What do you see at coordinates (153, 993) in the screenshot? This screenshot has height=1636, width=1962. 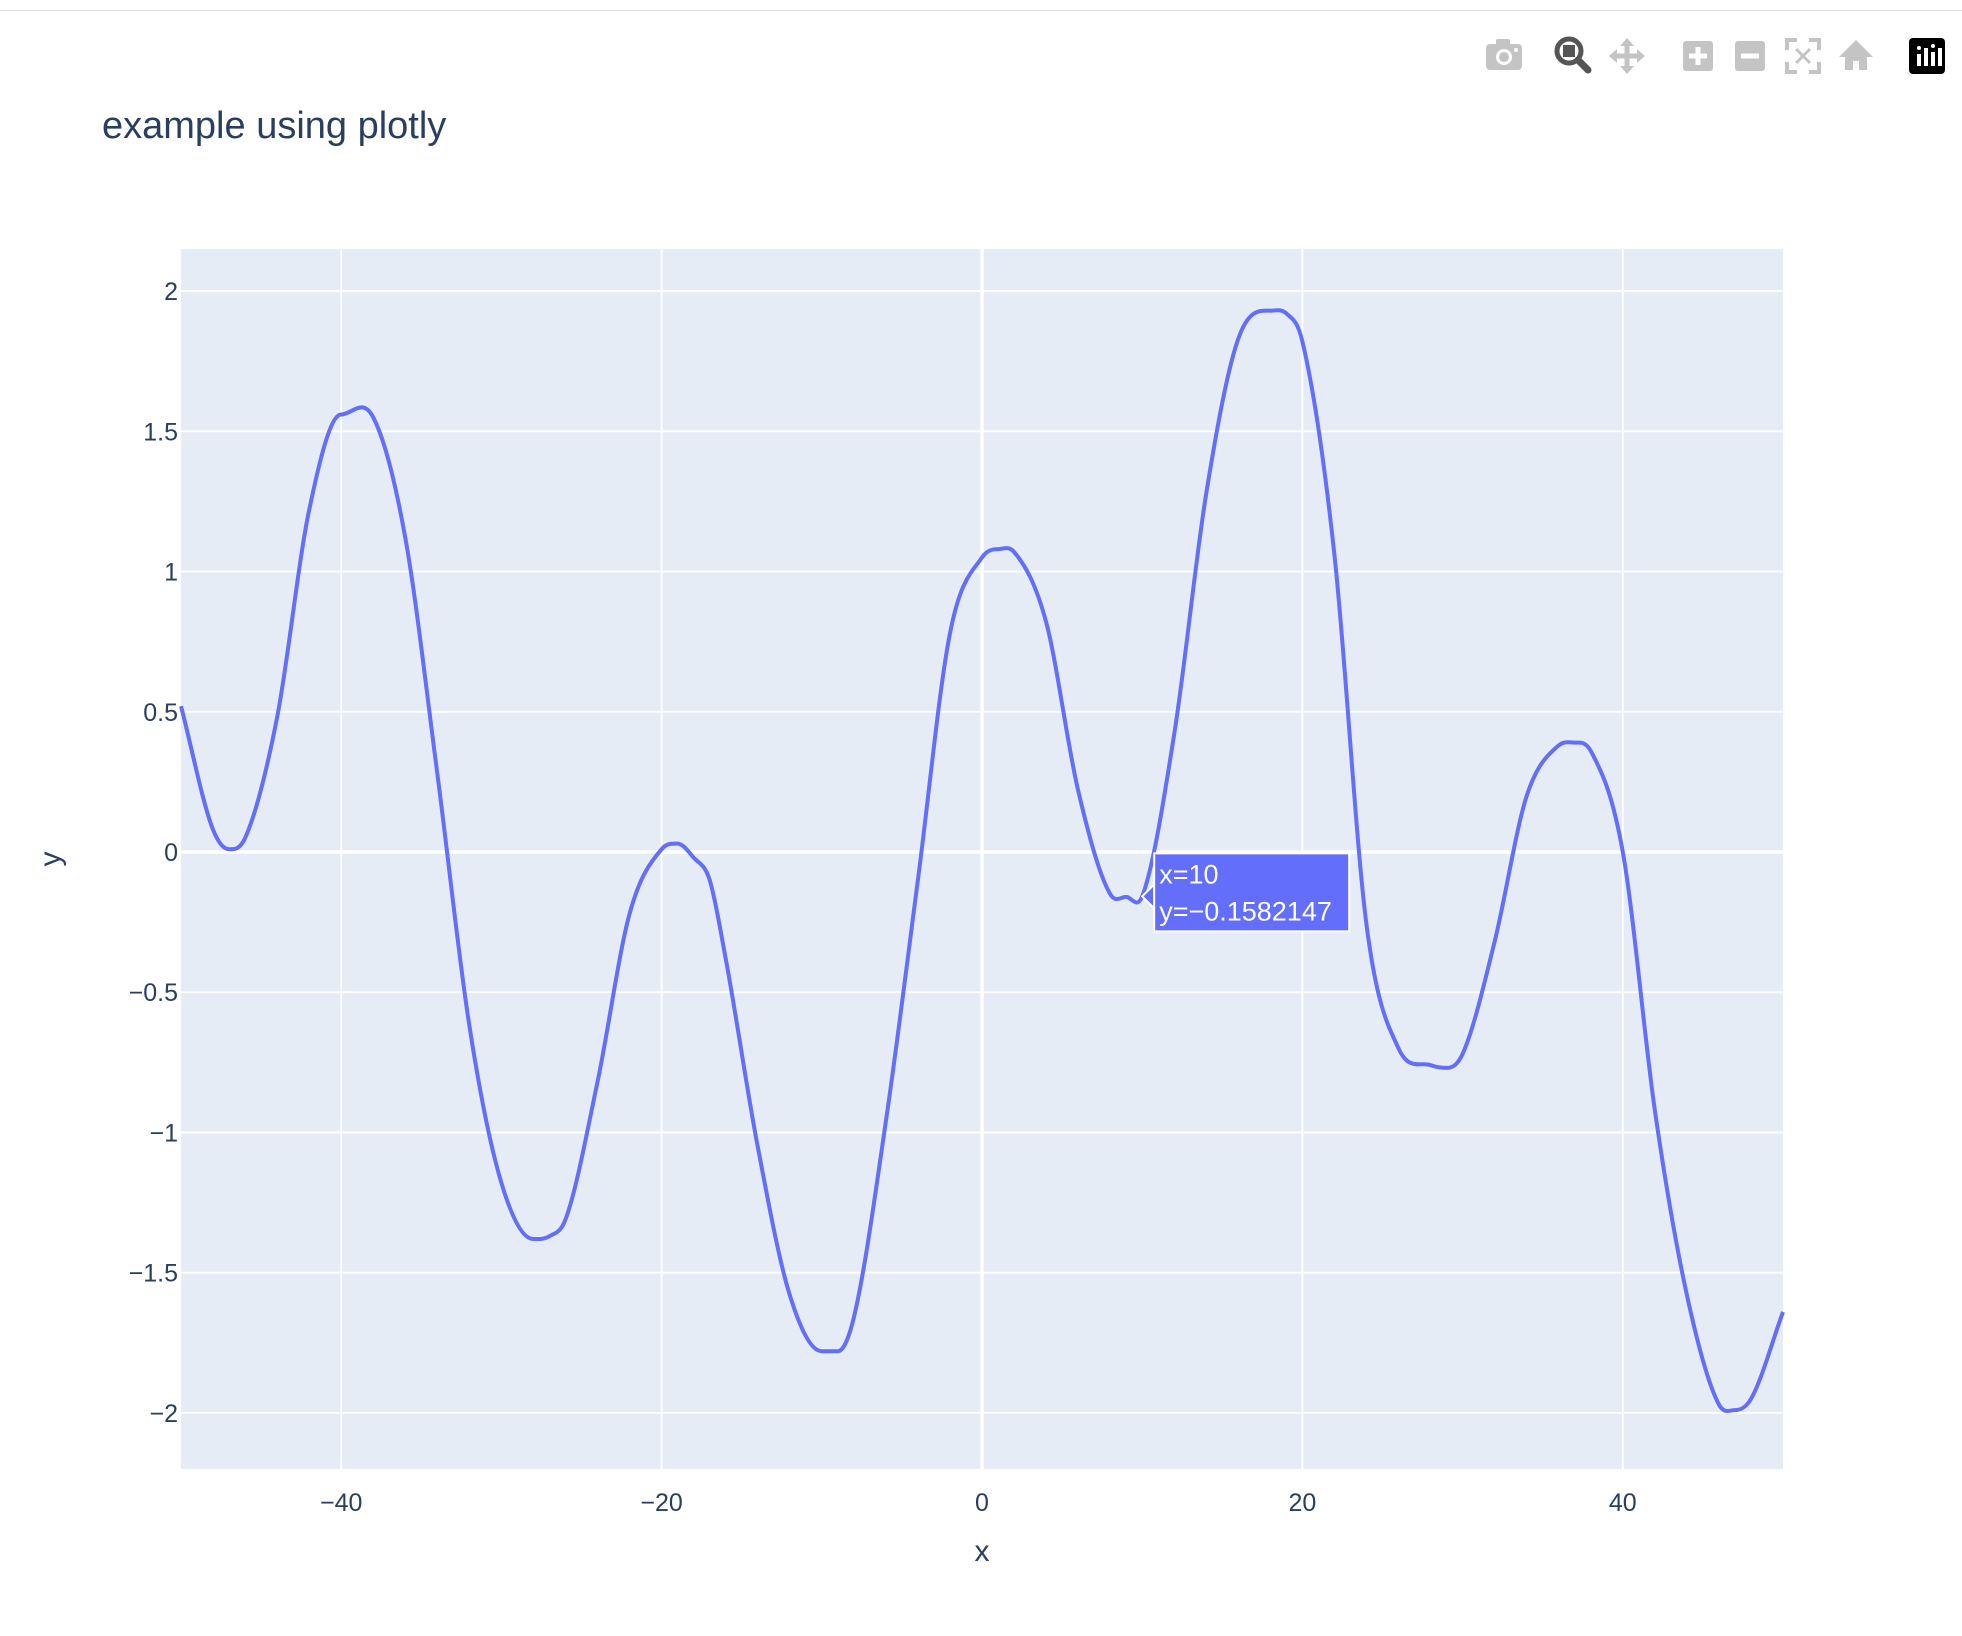 I see `y-tick-label: −0.5` at bounding box center [153, 993].